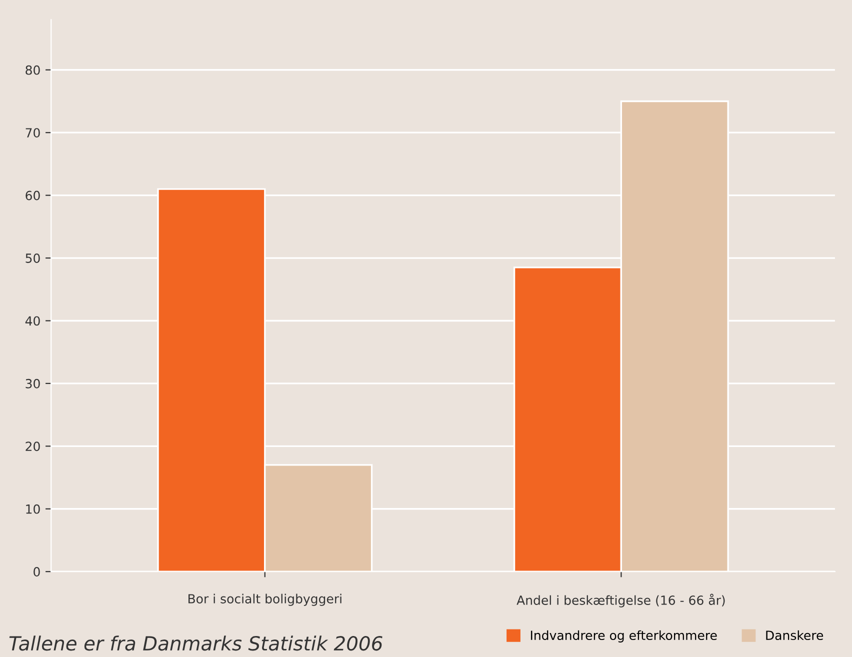 The image size is (852, 657). What do you see at coordinates (33, 133) in the screenshot?
I see `y-tick-label: 70` at bounding box center [33, 133].